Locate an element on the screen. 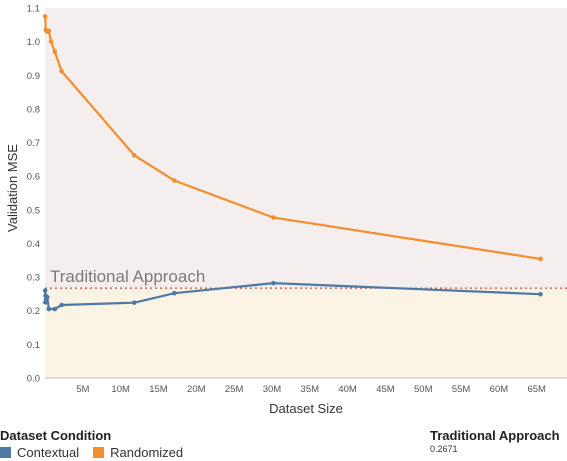 This screenshot has height=461, width=567. x-tick-label: 65M is located at coordinates (536, 389).